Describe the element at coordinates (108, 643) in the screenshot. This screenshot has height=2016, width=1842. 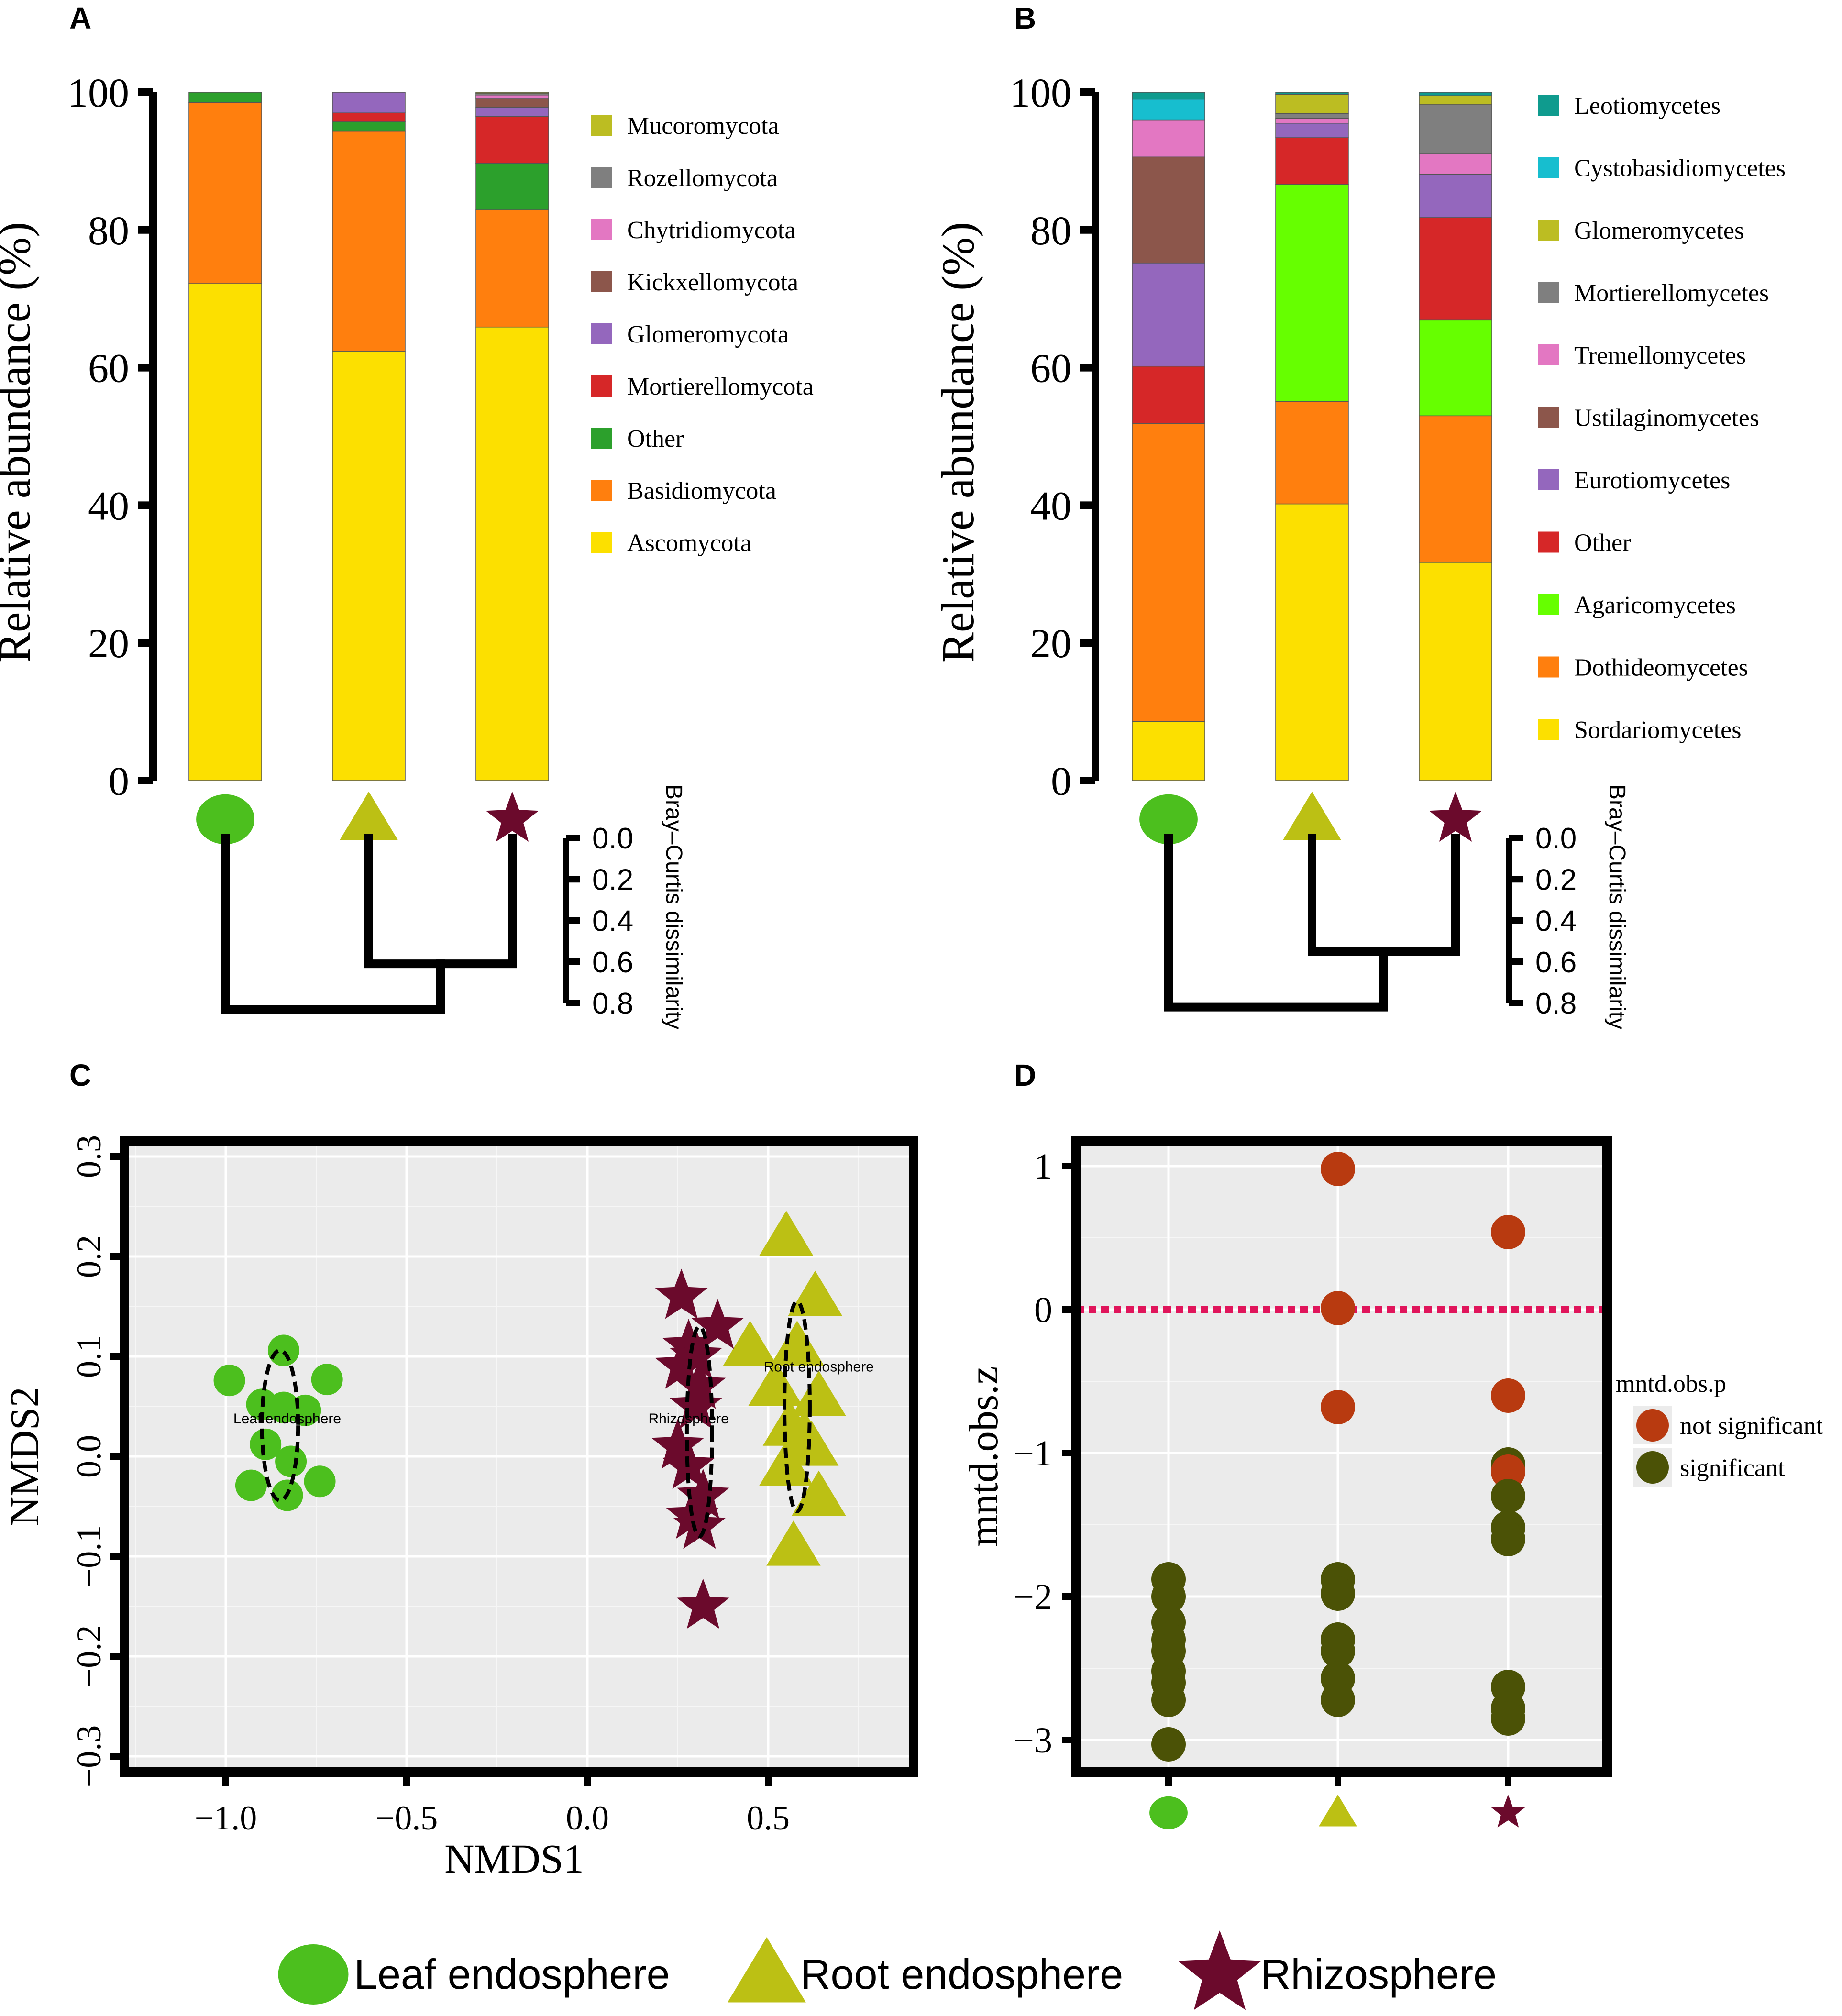
I see `y-tick-label: 20` at that location.